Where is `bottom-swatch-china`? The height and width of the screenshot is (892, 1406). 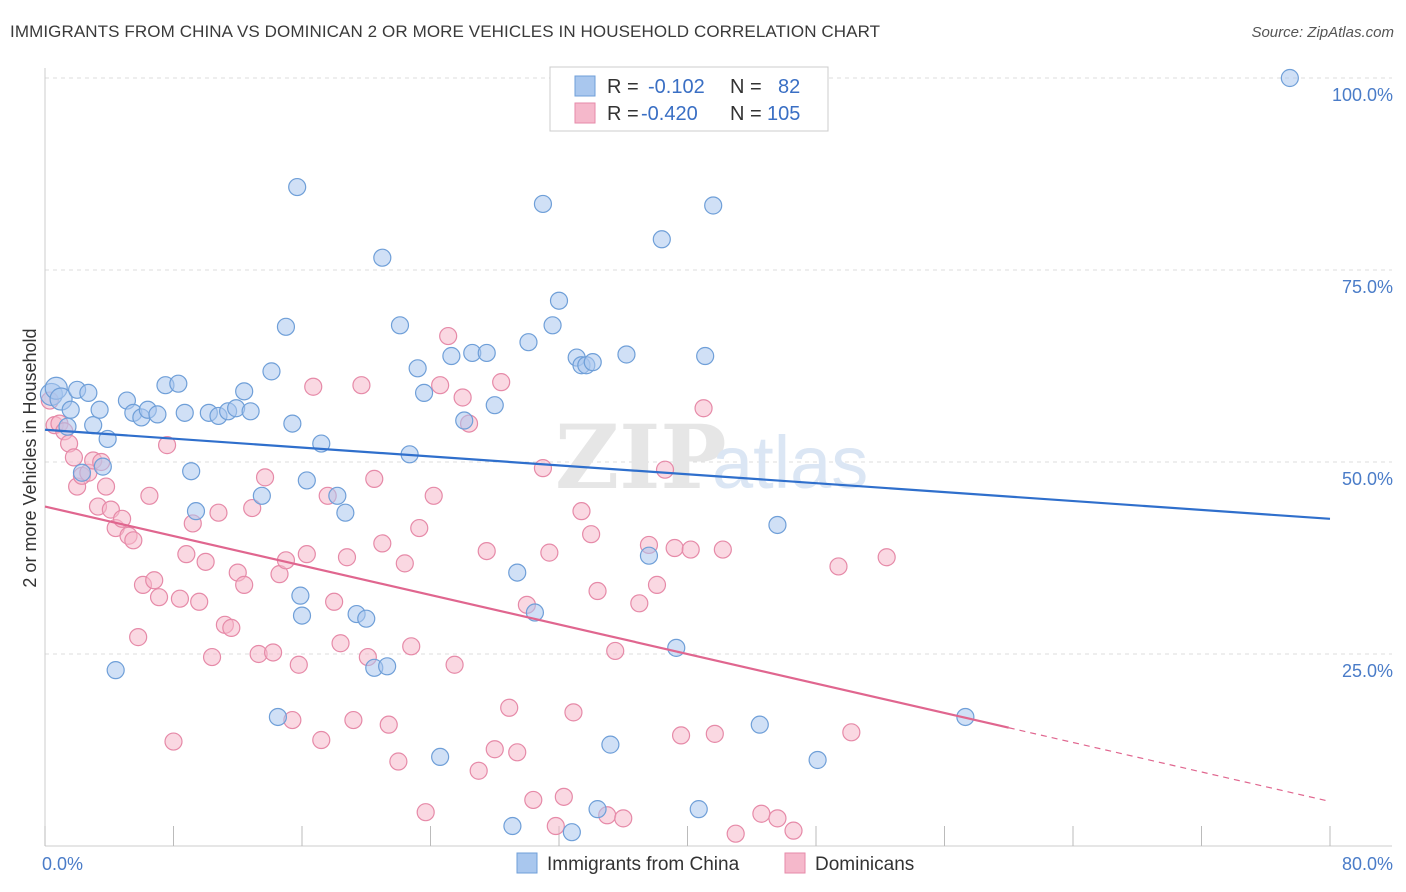
bottom-swatch-china is located at coordinates (527, 863).